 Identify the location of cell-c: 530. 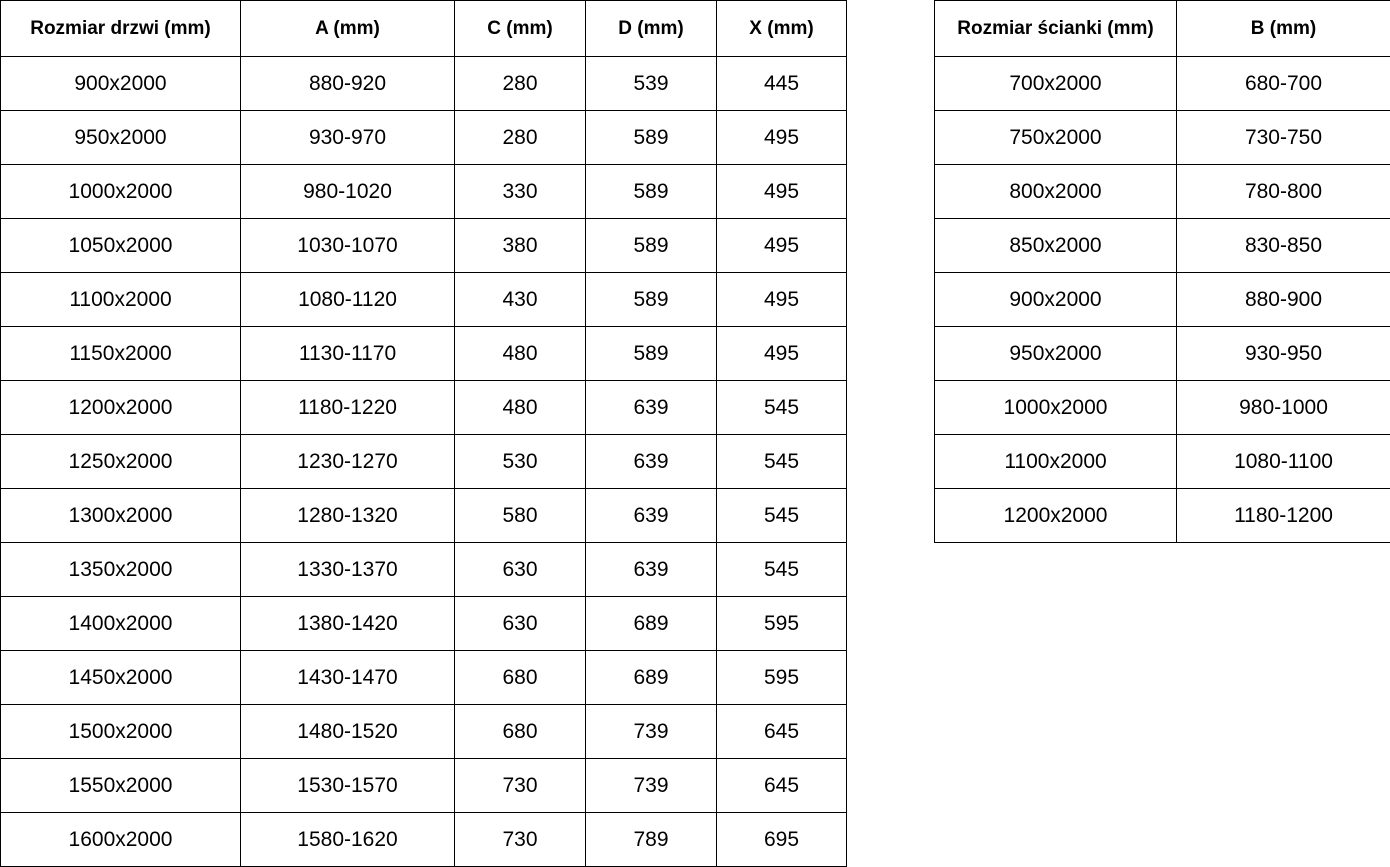
(520, 462).